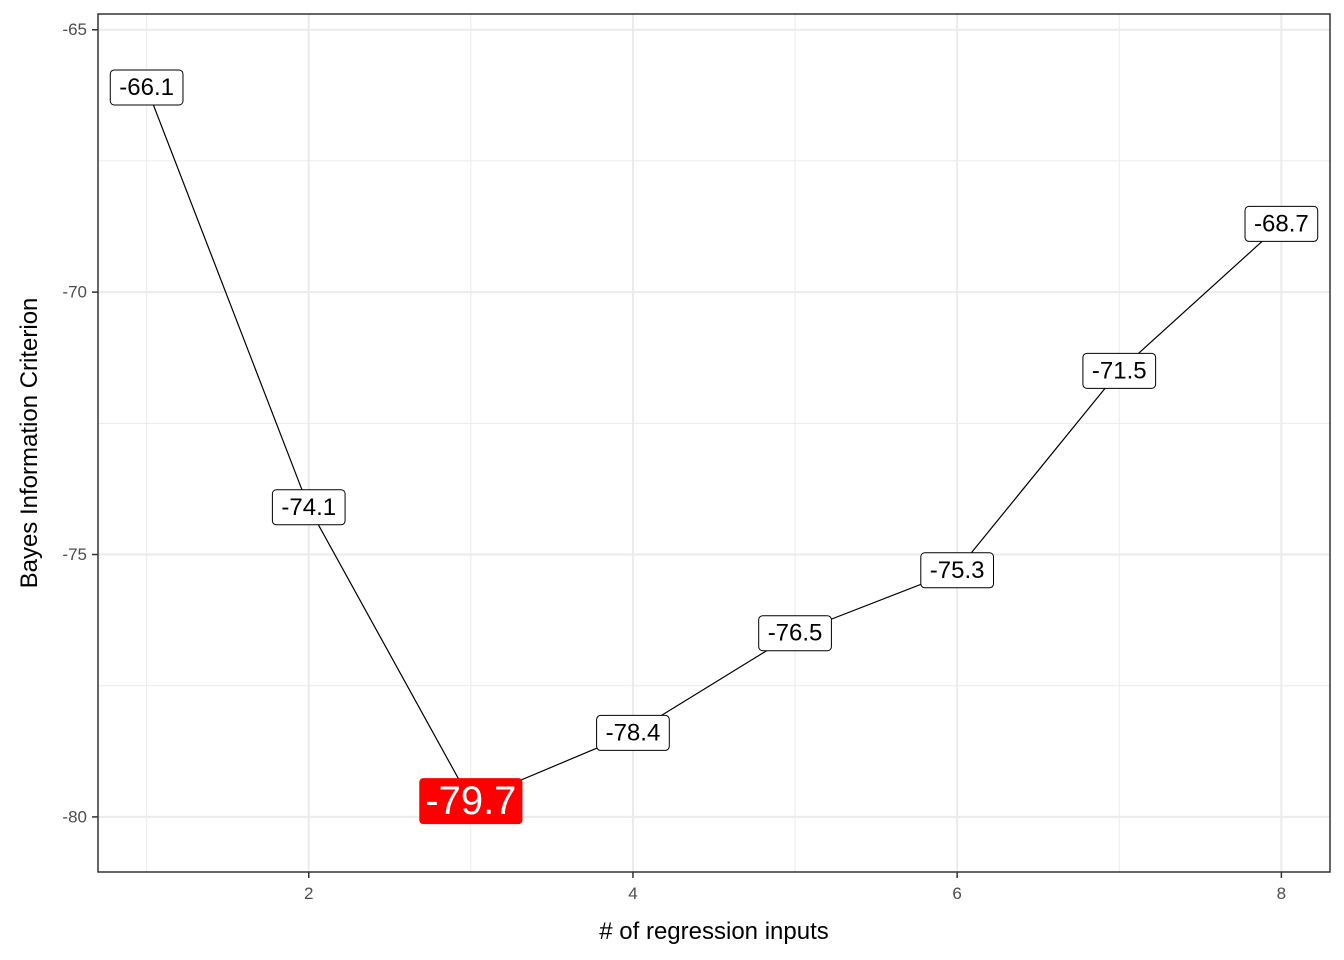 The image size is (1344, 960). I want to click on data-label: -68.7, so click(1281, 223).